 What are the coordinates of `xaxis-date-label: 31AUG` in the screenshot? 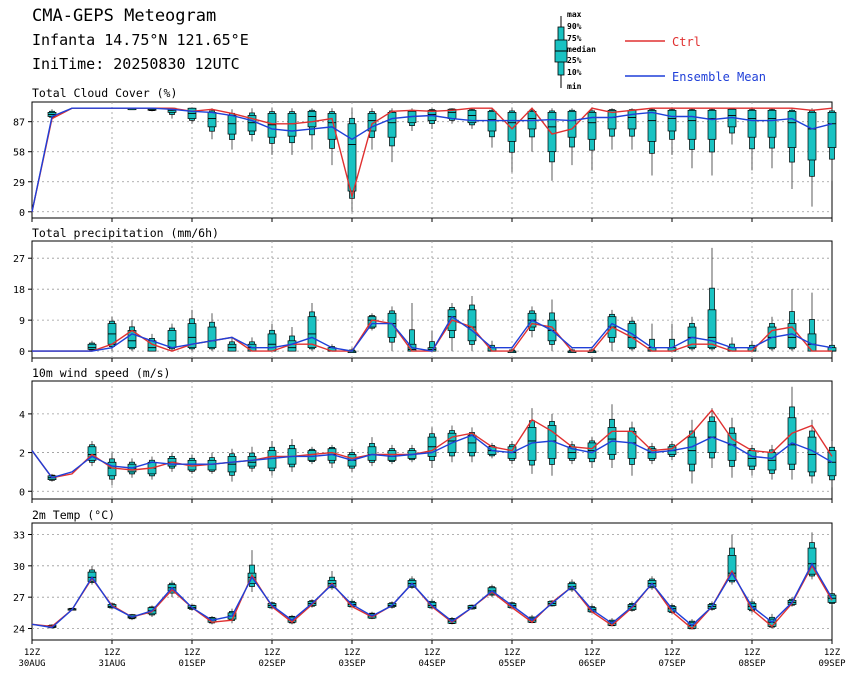 It's located at (111, 664).